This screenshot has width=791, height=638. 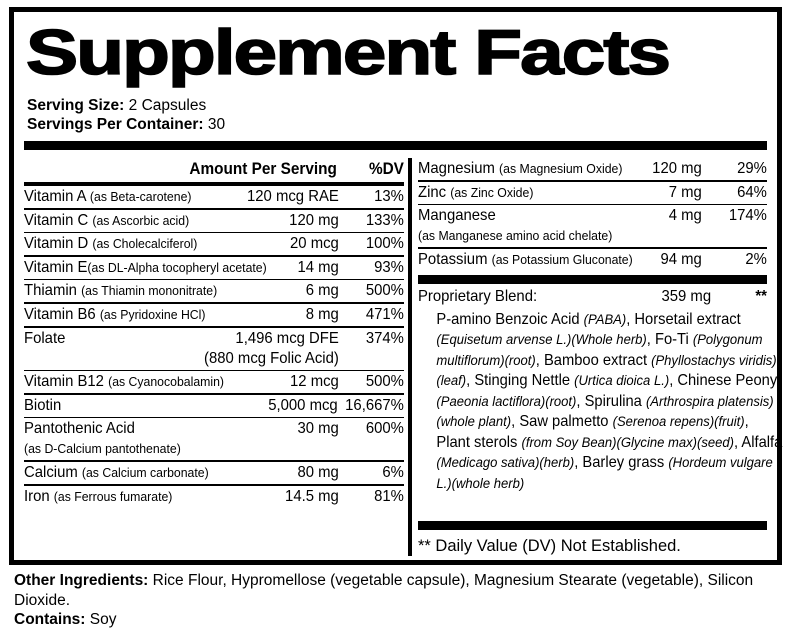 I want to click on nutrient-source: (as Zinc Oxide), so click(x=492, y=192).